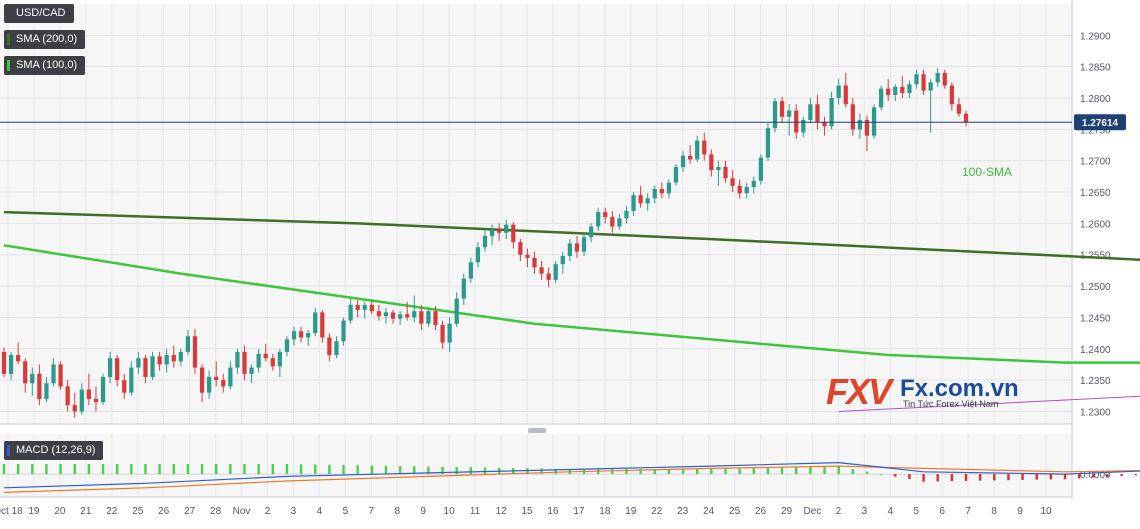 This screenshot has width=1140, height=529. I want to click on x-tick-label: 22, so click(112, 511).